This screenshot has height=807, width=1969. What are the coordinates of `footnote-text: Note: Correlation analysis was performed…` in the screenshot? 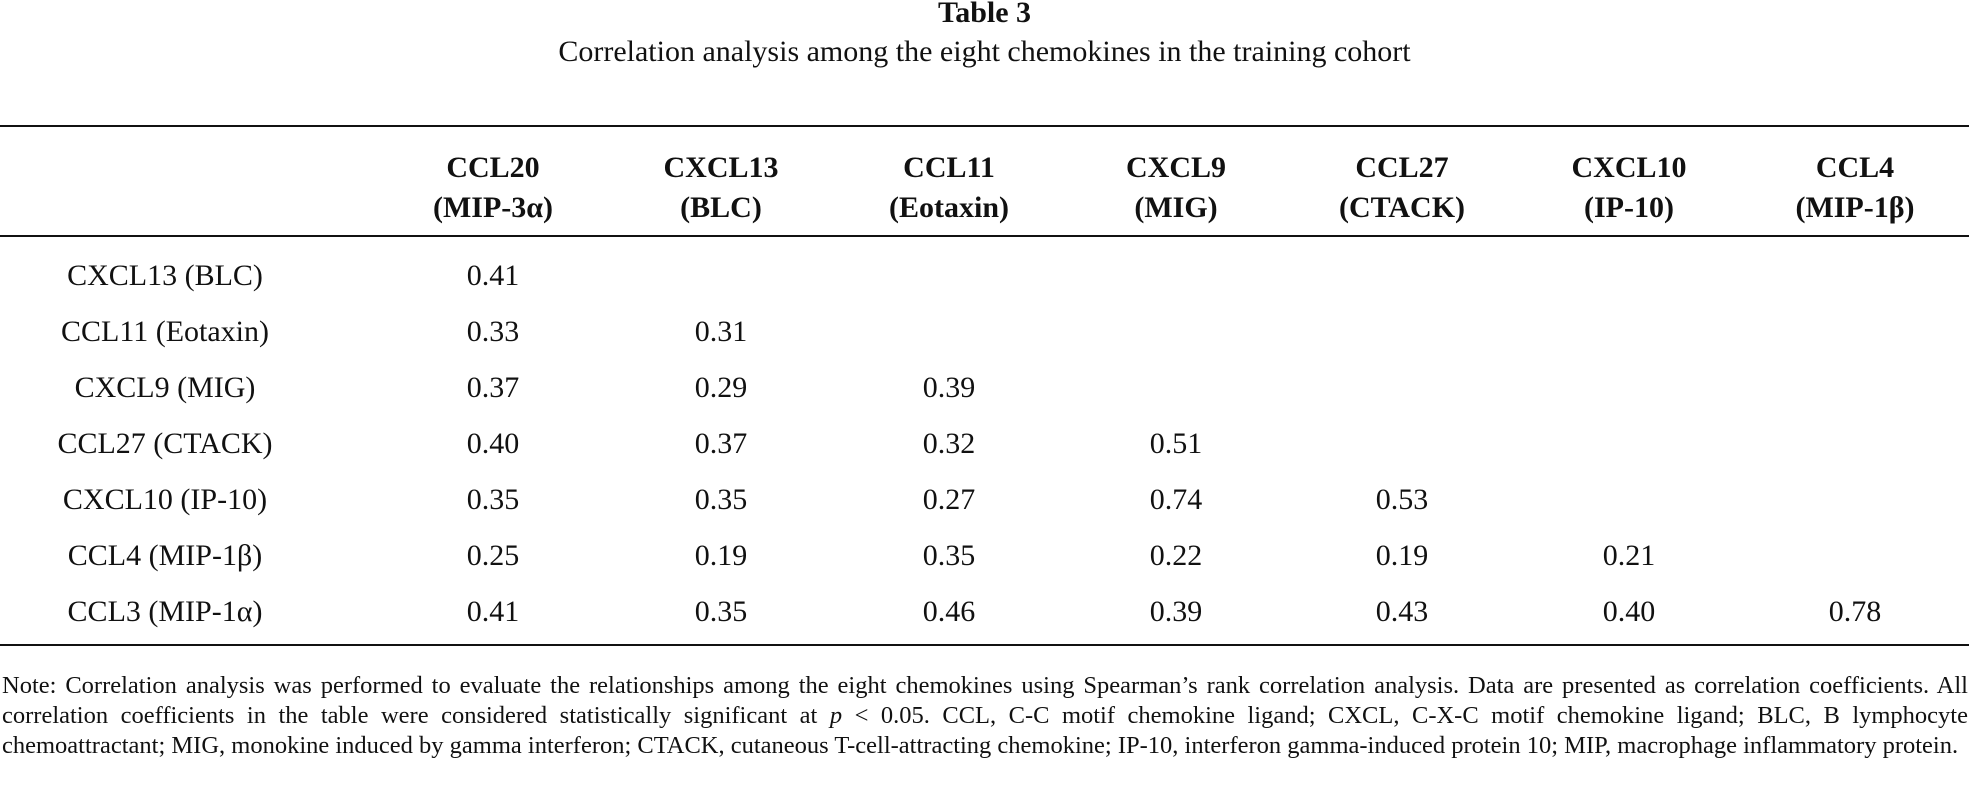 It's located at (985, 700).